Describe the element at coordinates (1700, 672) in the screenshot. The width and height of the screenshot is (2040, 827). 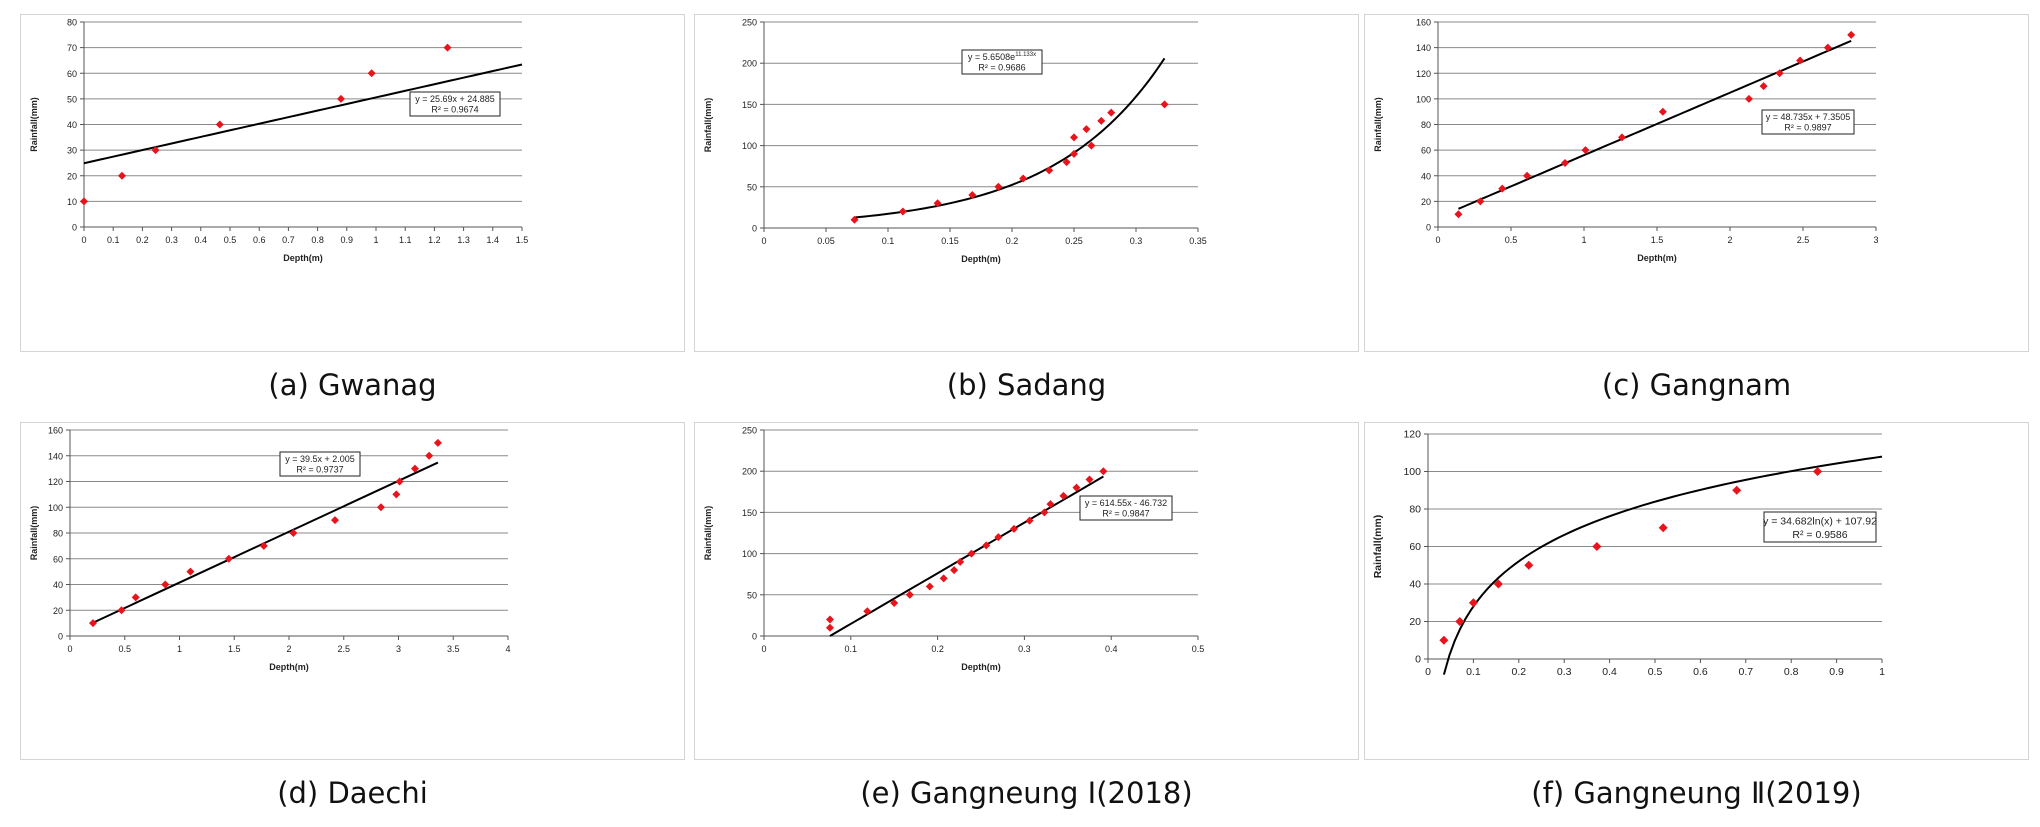
I see `x-tick-label: 0.6` at that location.